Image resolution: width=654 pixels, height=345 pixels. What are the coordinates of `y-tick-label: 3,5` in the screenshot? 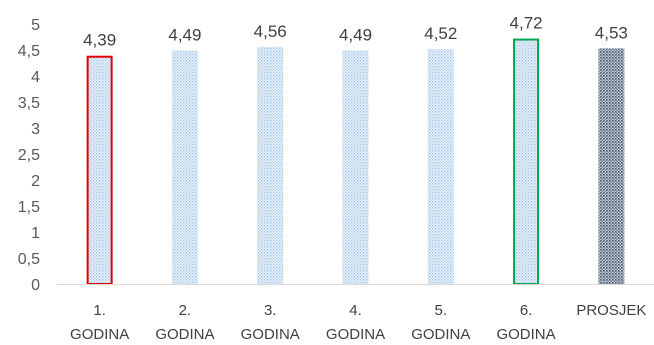 It's located at (29, 103).